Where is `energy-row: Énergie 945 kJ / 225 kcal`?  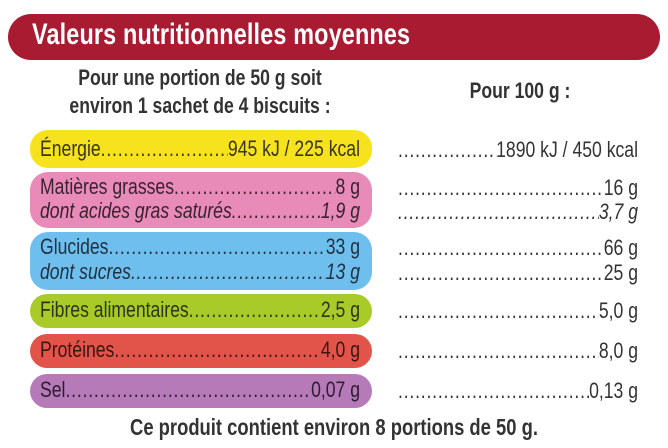
energy-row: Énergie 945 kJ / 225 kcal is located at coordinates (200, 149).